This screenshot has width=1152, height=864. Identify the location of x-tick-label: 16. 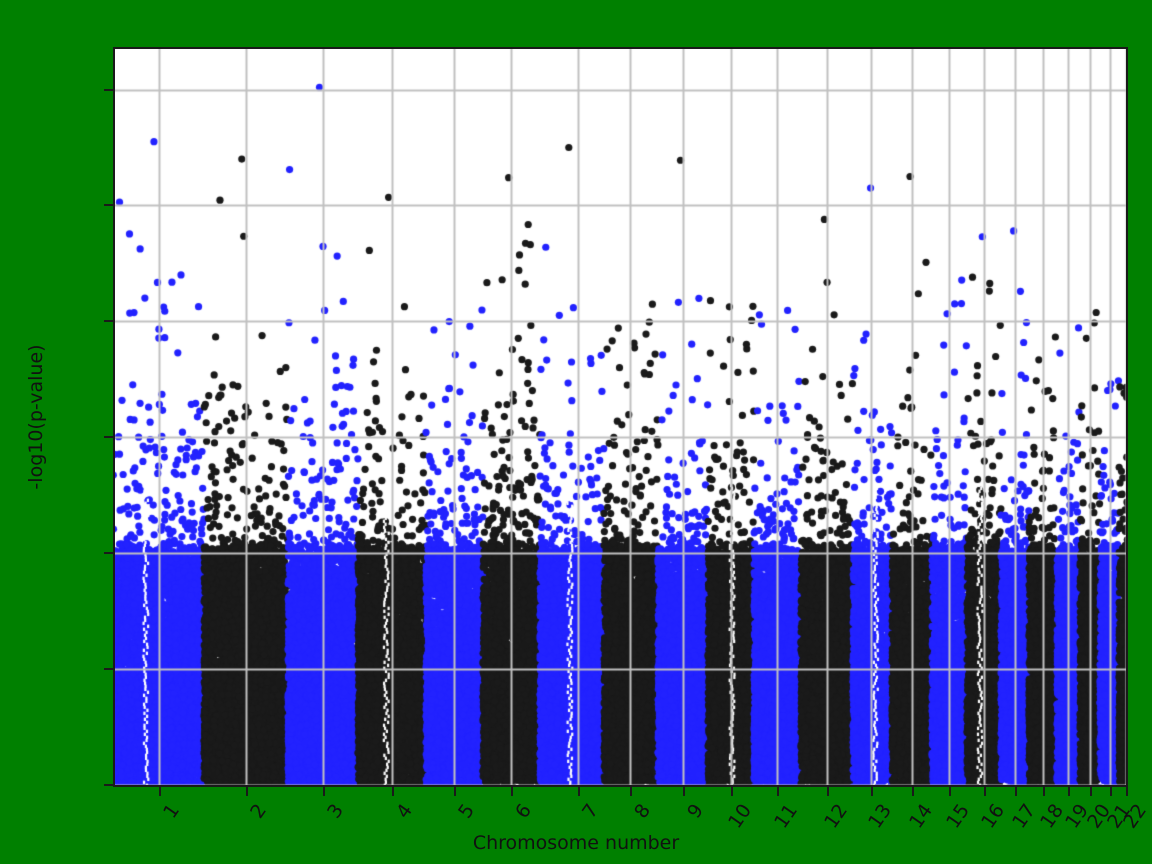
(993, 816).